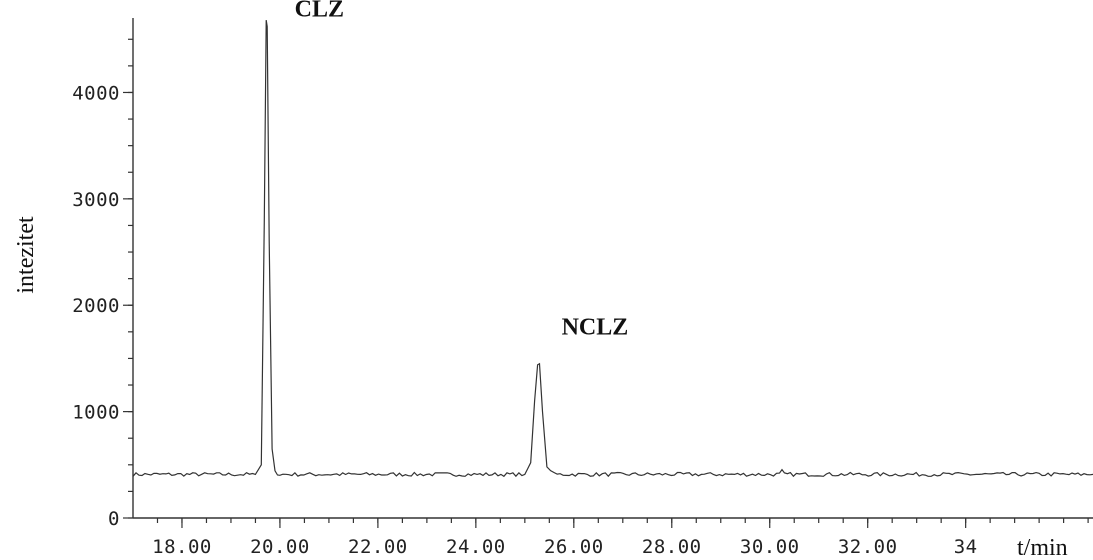 Image resolution: width=1093 pixels, height=560 pixels. I want to click on peak-label: NCLZ, so click(595, 328).